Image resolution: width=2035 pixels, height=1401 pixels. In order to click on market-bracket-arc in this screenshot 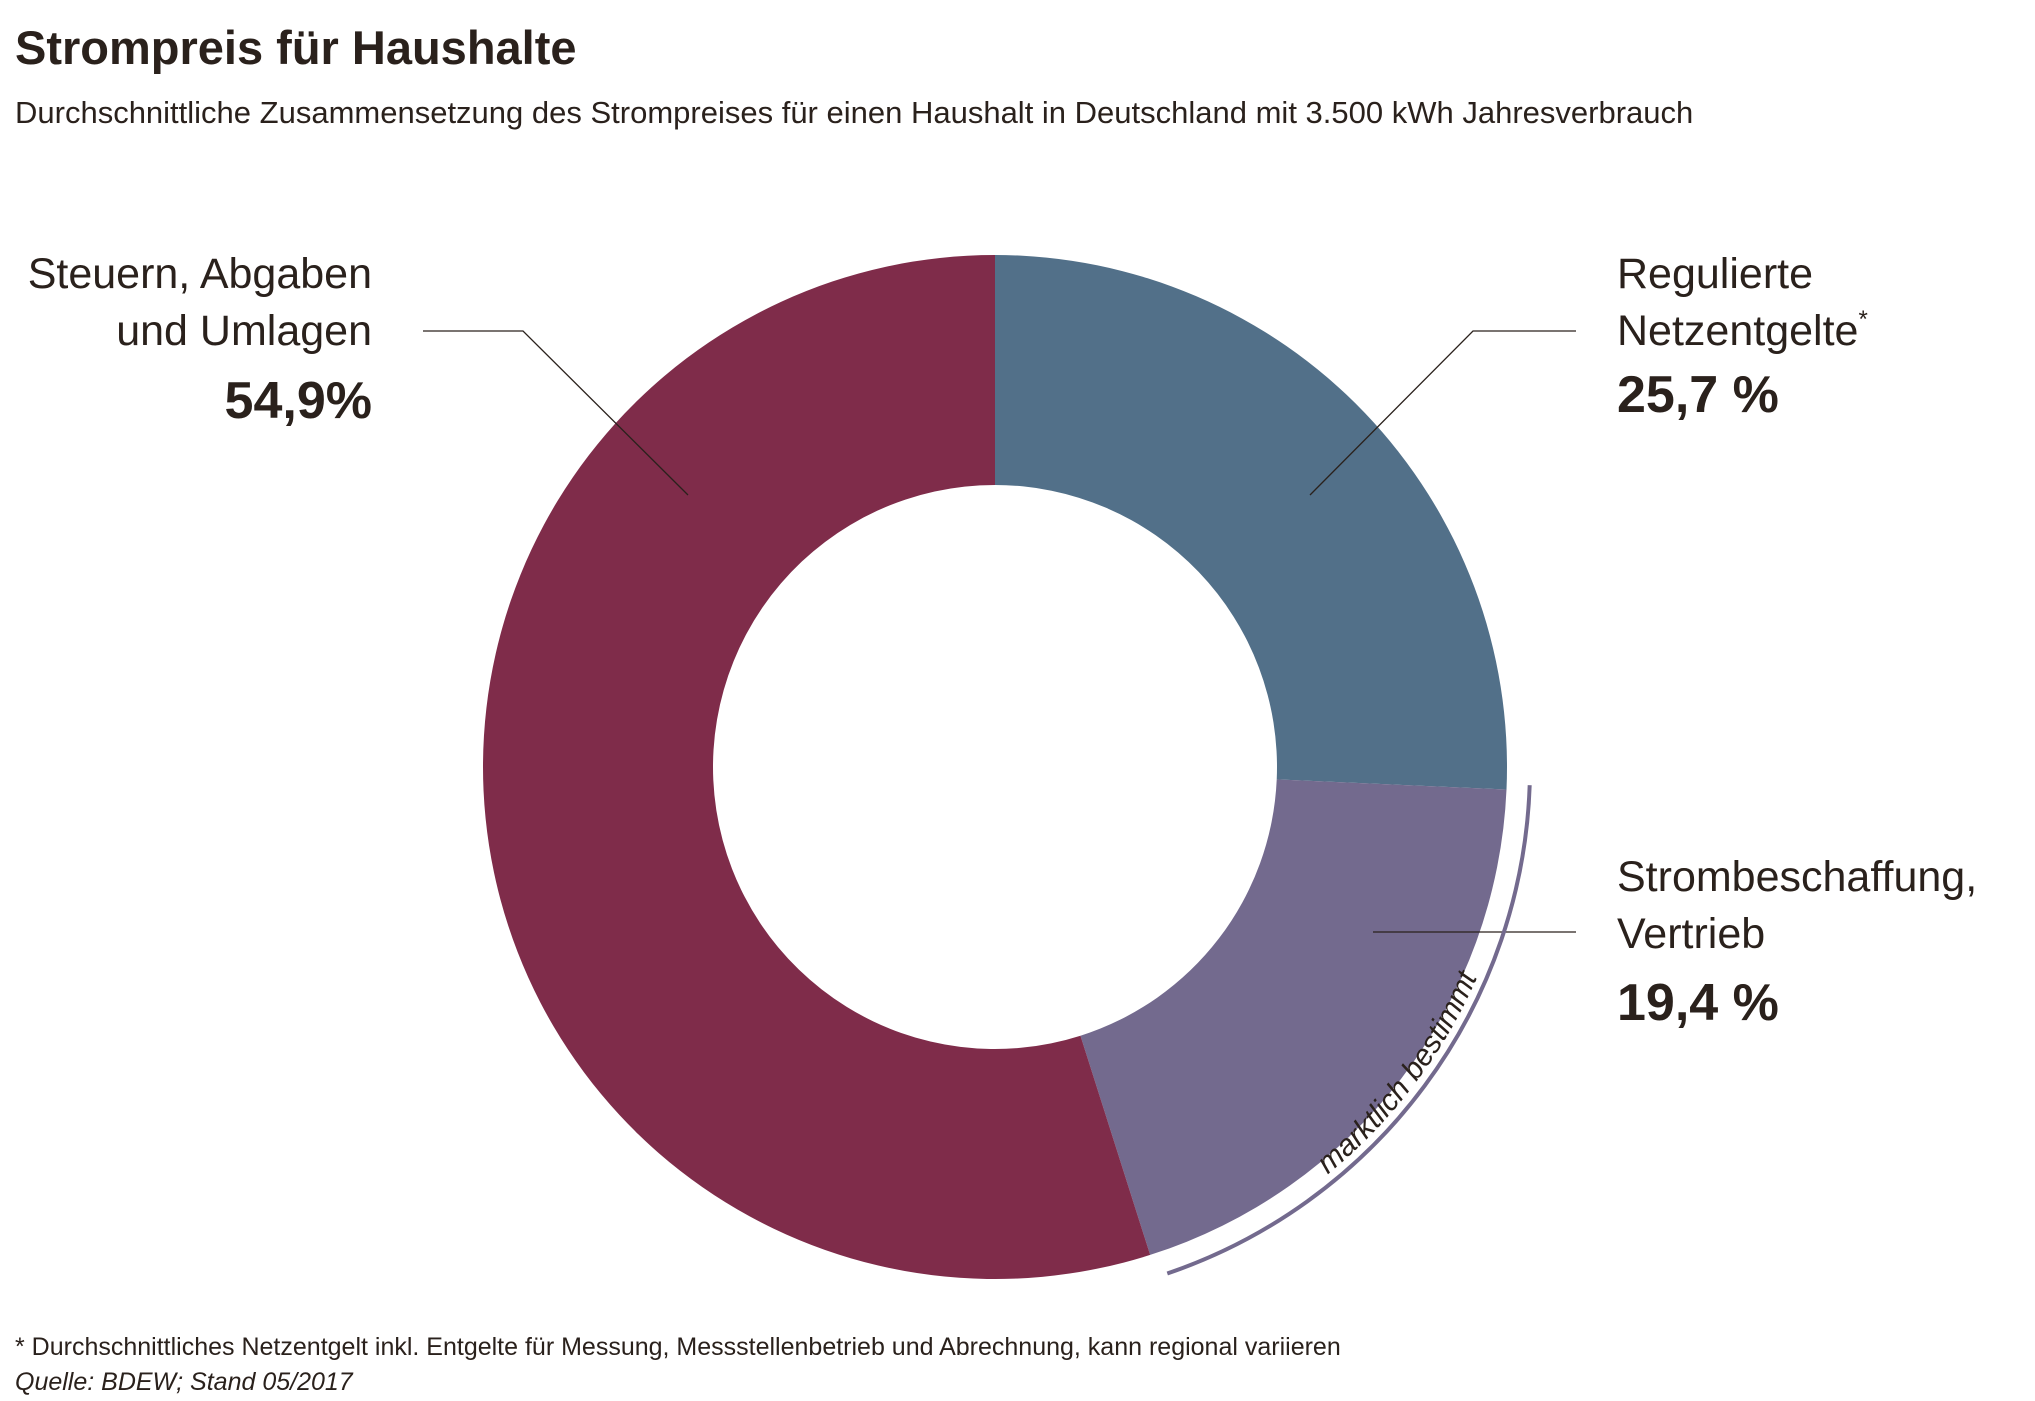, I will do `click(1349, 1030)`.